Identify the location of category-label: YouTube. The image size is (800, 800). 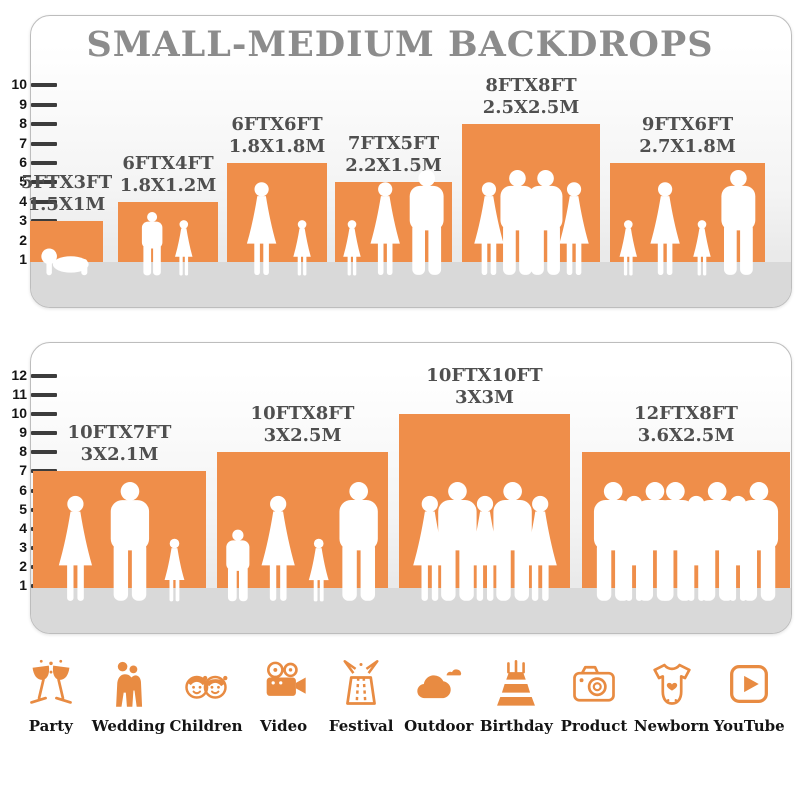
(749, 726).